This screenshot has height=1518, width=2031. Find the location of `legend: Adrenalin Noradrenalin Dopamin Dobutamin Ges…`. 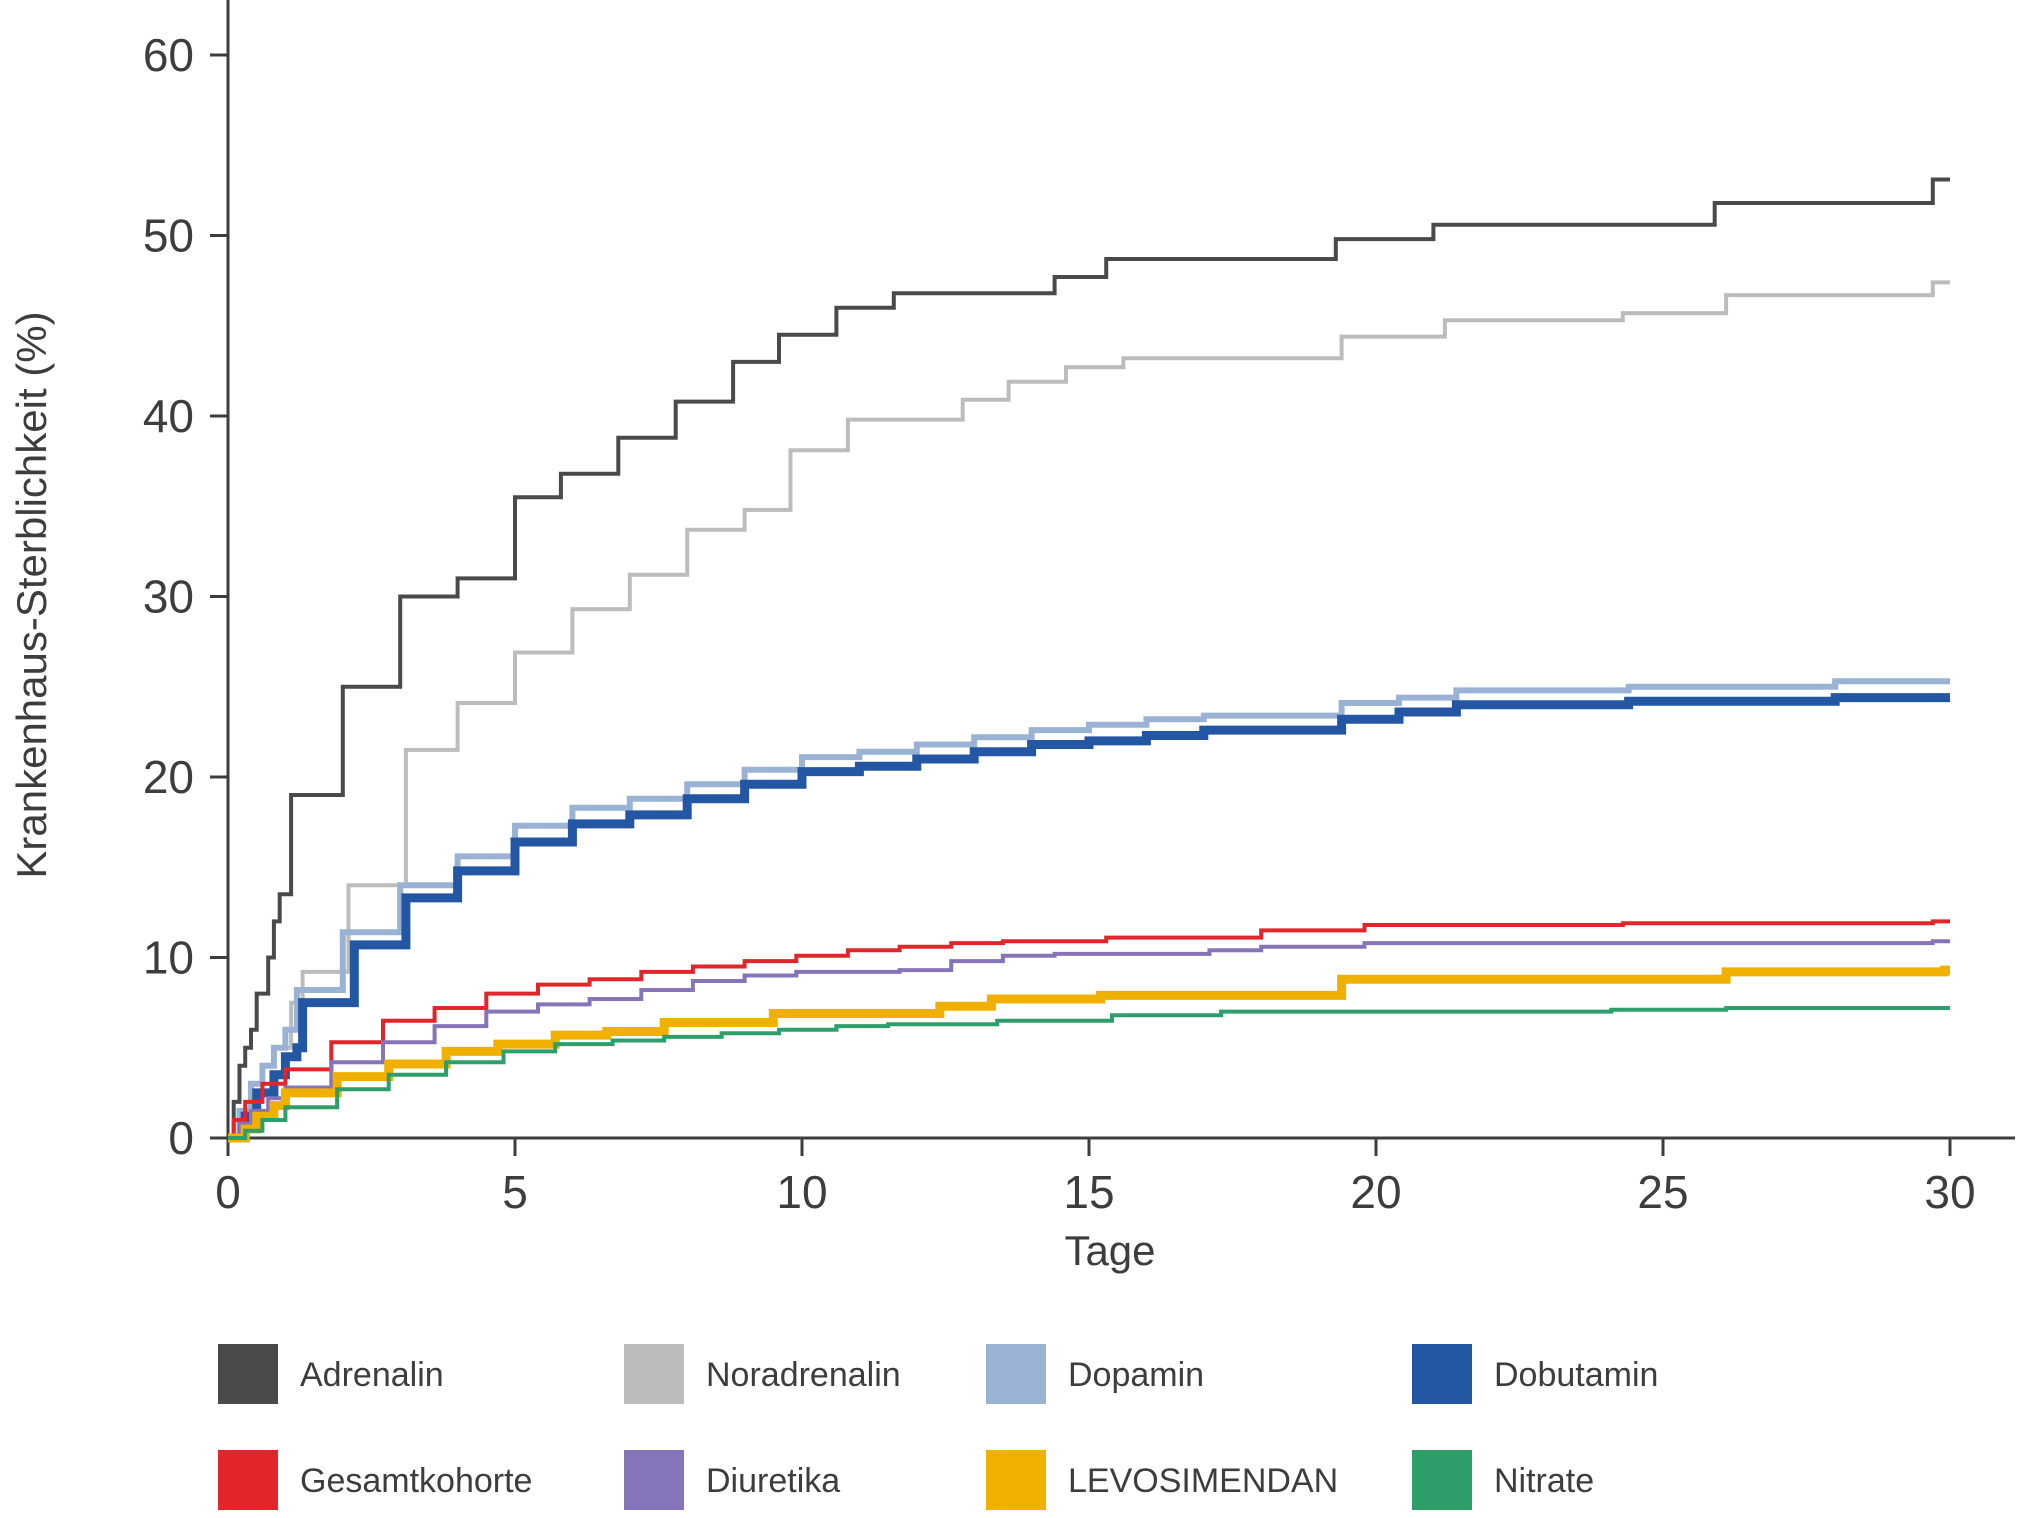

legend: Adrenalin Noradrenalin Dopamin Dobutamin Ges… is located at coordinates (938, 1427).